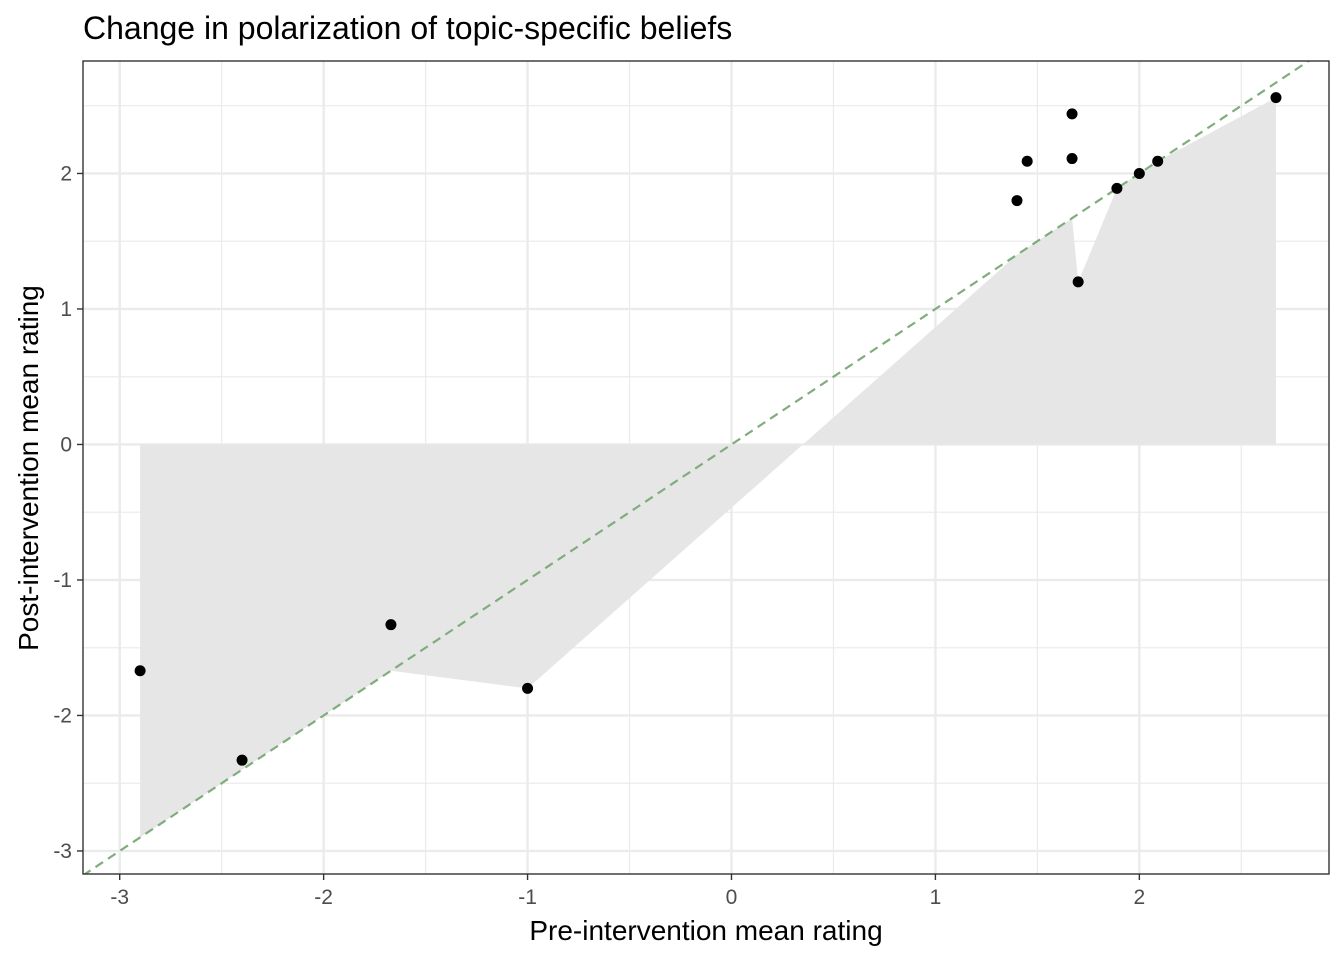 This screenshot has height=960, width=1344. Describe the element at coordinates (62, 715) in the screenshot. I see `y-tick-label: -2` at that location.